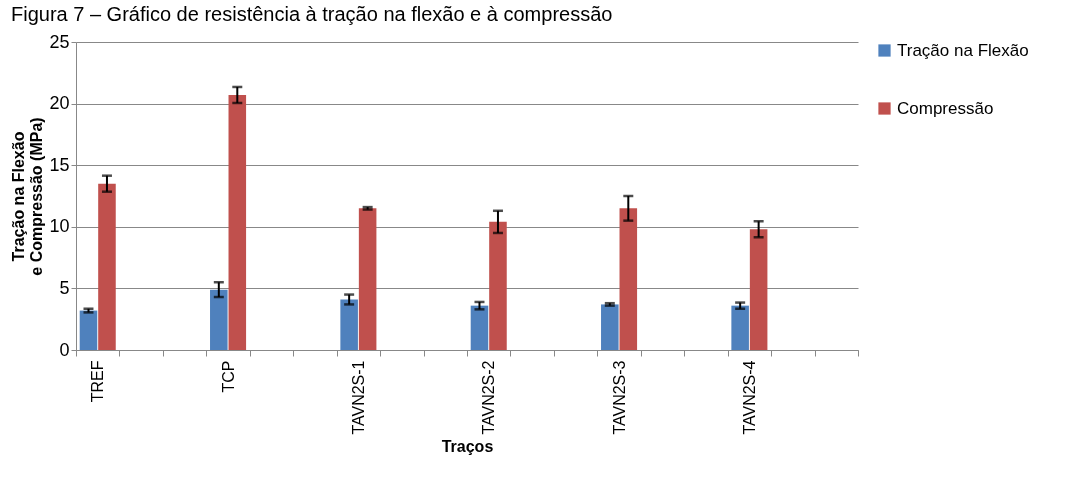 Image resolution: width=1086 pixels, height=497 pixels. Describe the element at coordinates (945, 108) in the screenshot. I see `legend-label: Compressão` at that location.